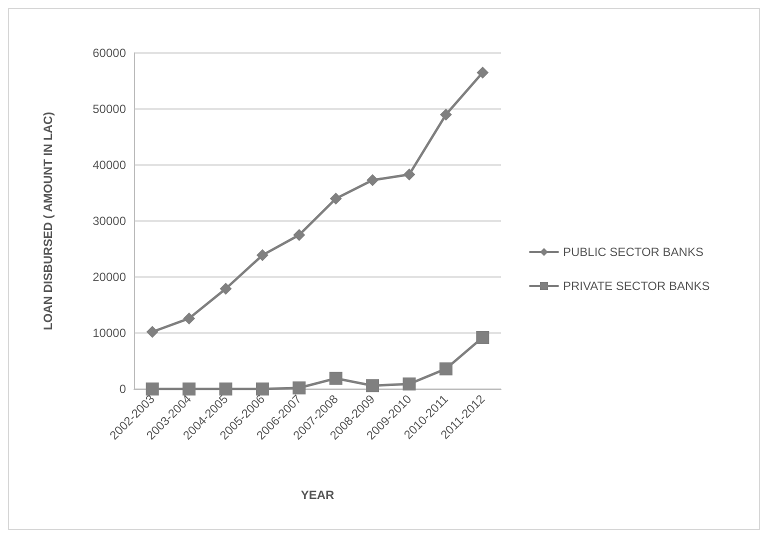 The height and width of the screenshot is (538, 769). I want to click on y-tick-label: 50000, so click(109, 109).